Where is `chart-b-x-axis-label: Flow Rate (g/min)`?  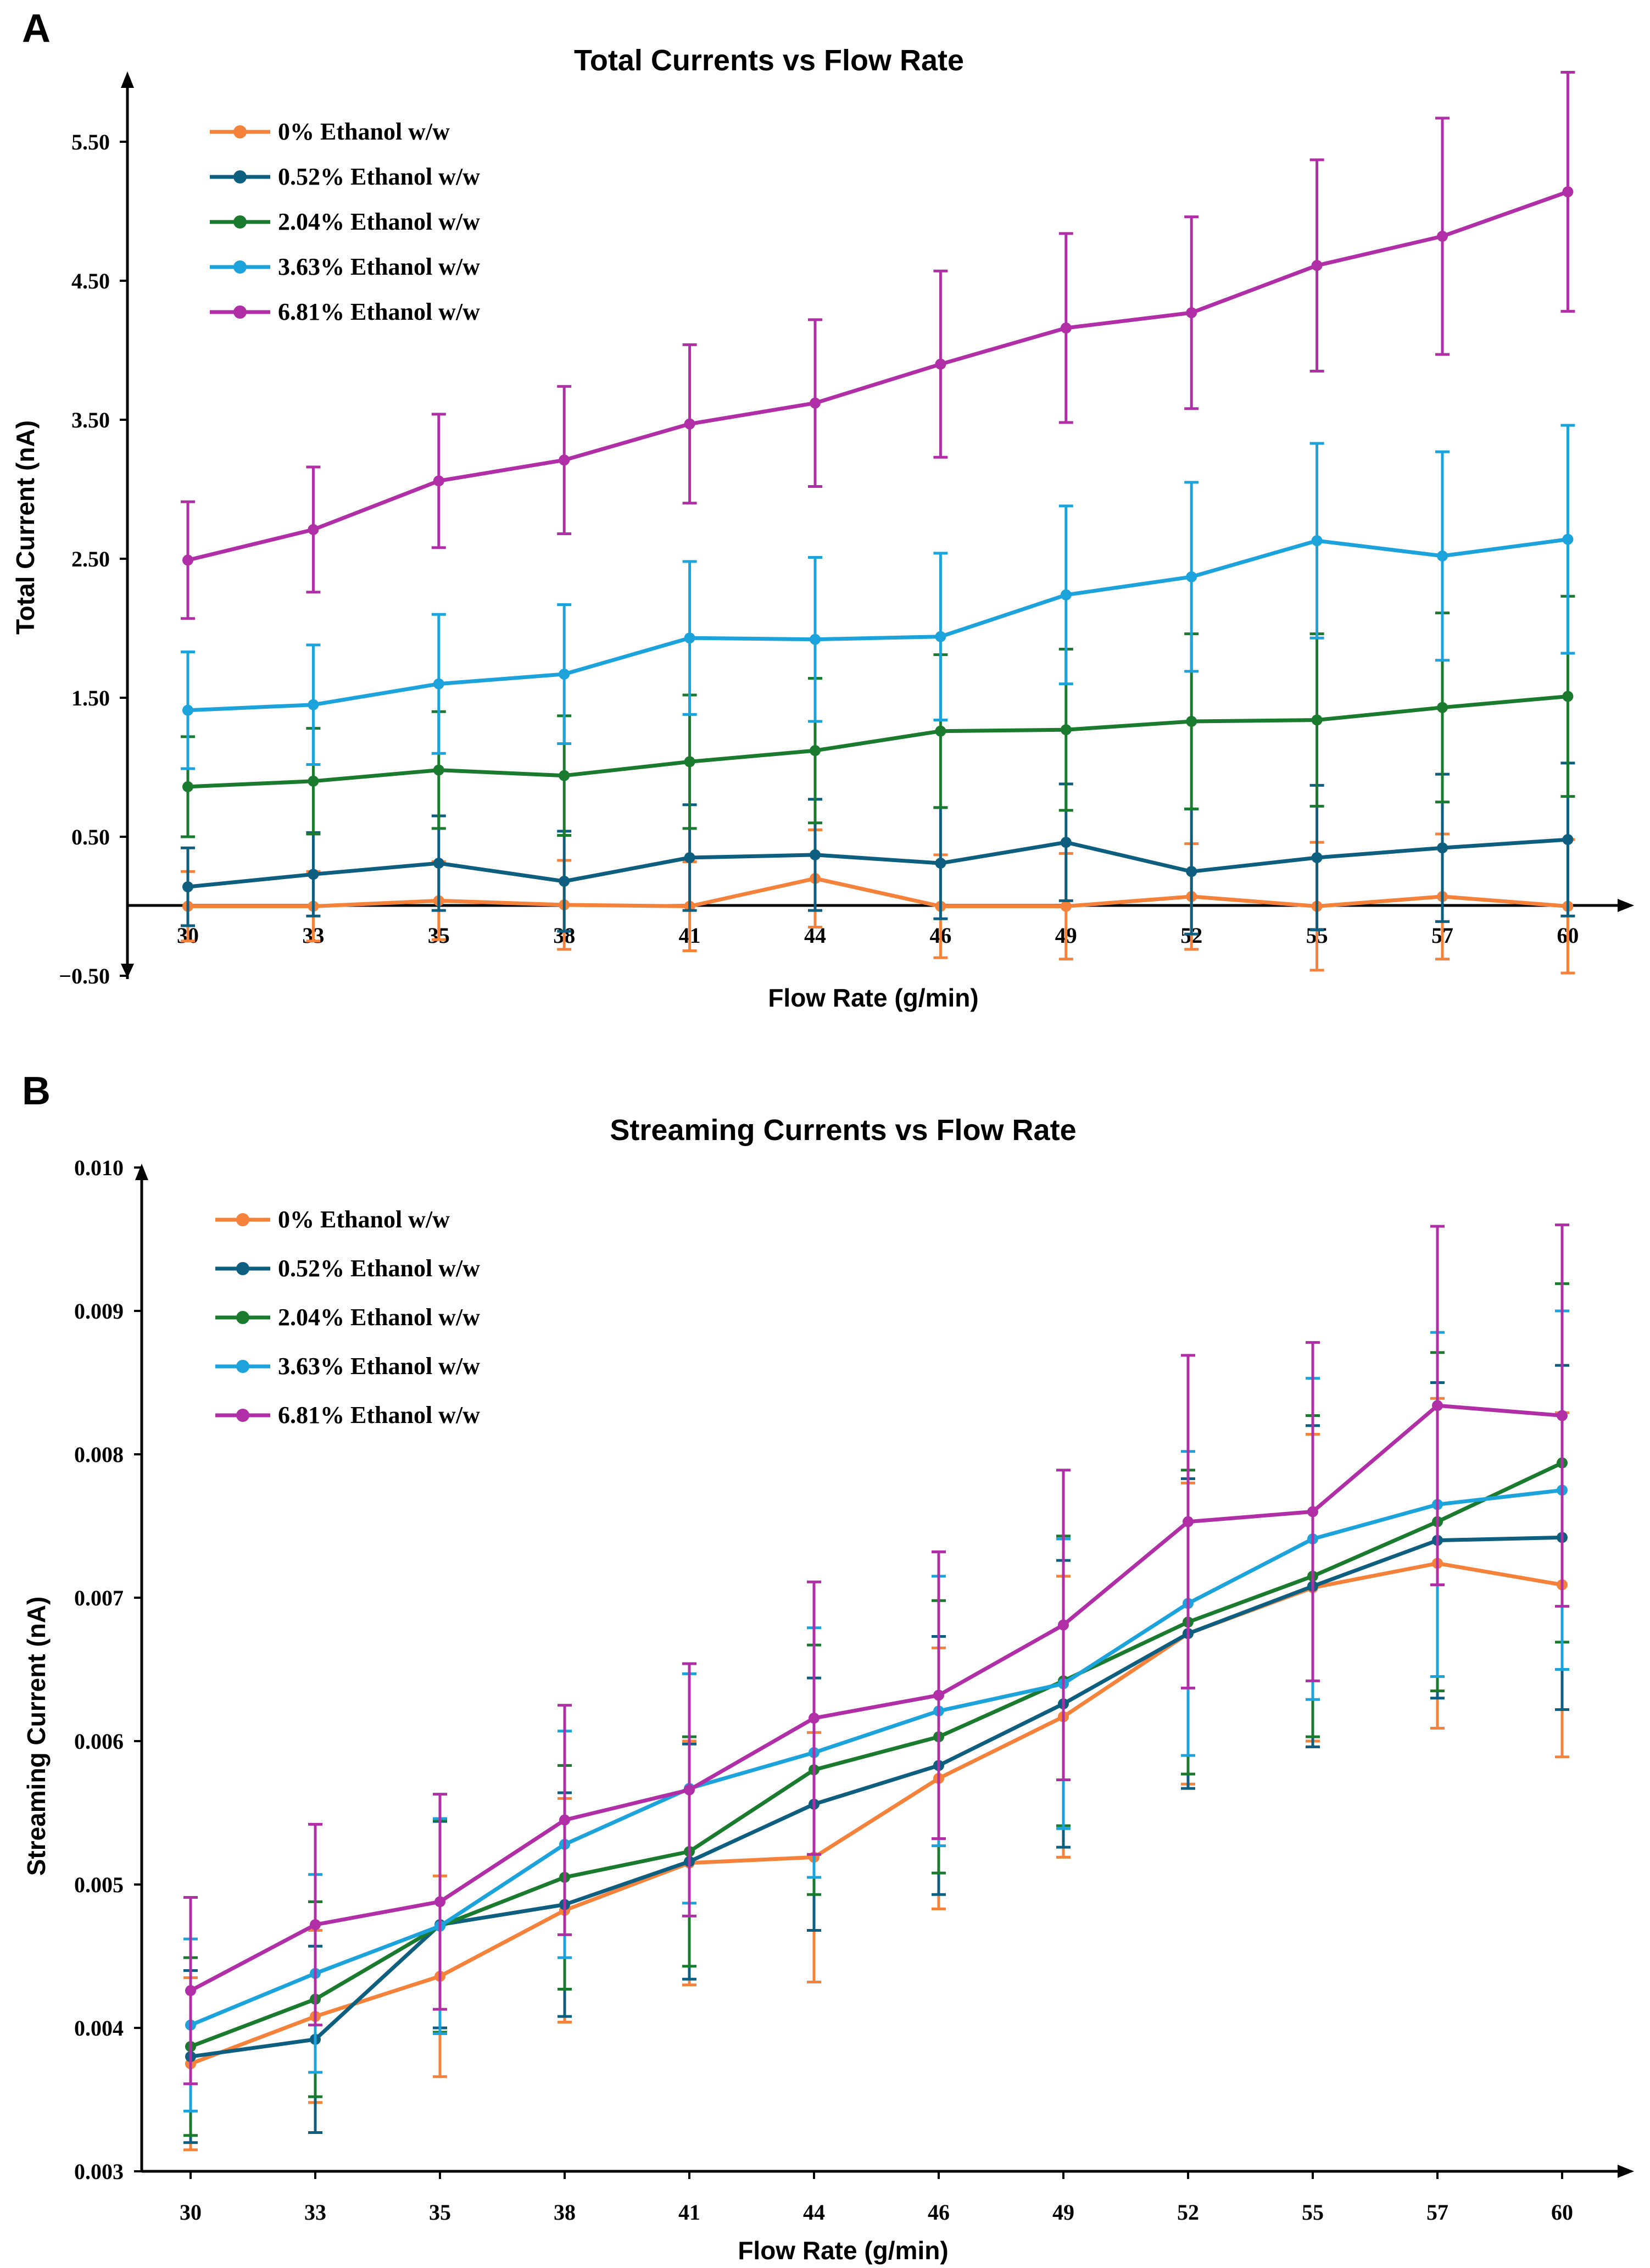 chart-b-x-axis-label: Flow Rate (g/min) is located at coordinates (843, 2250).